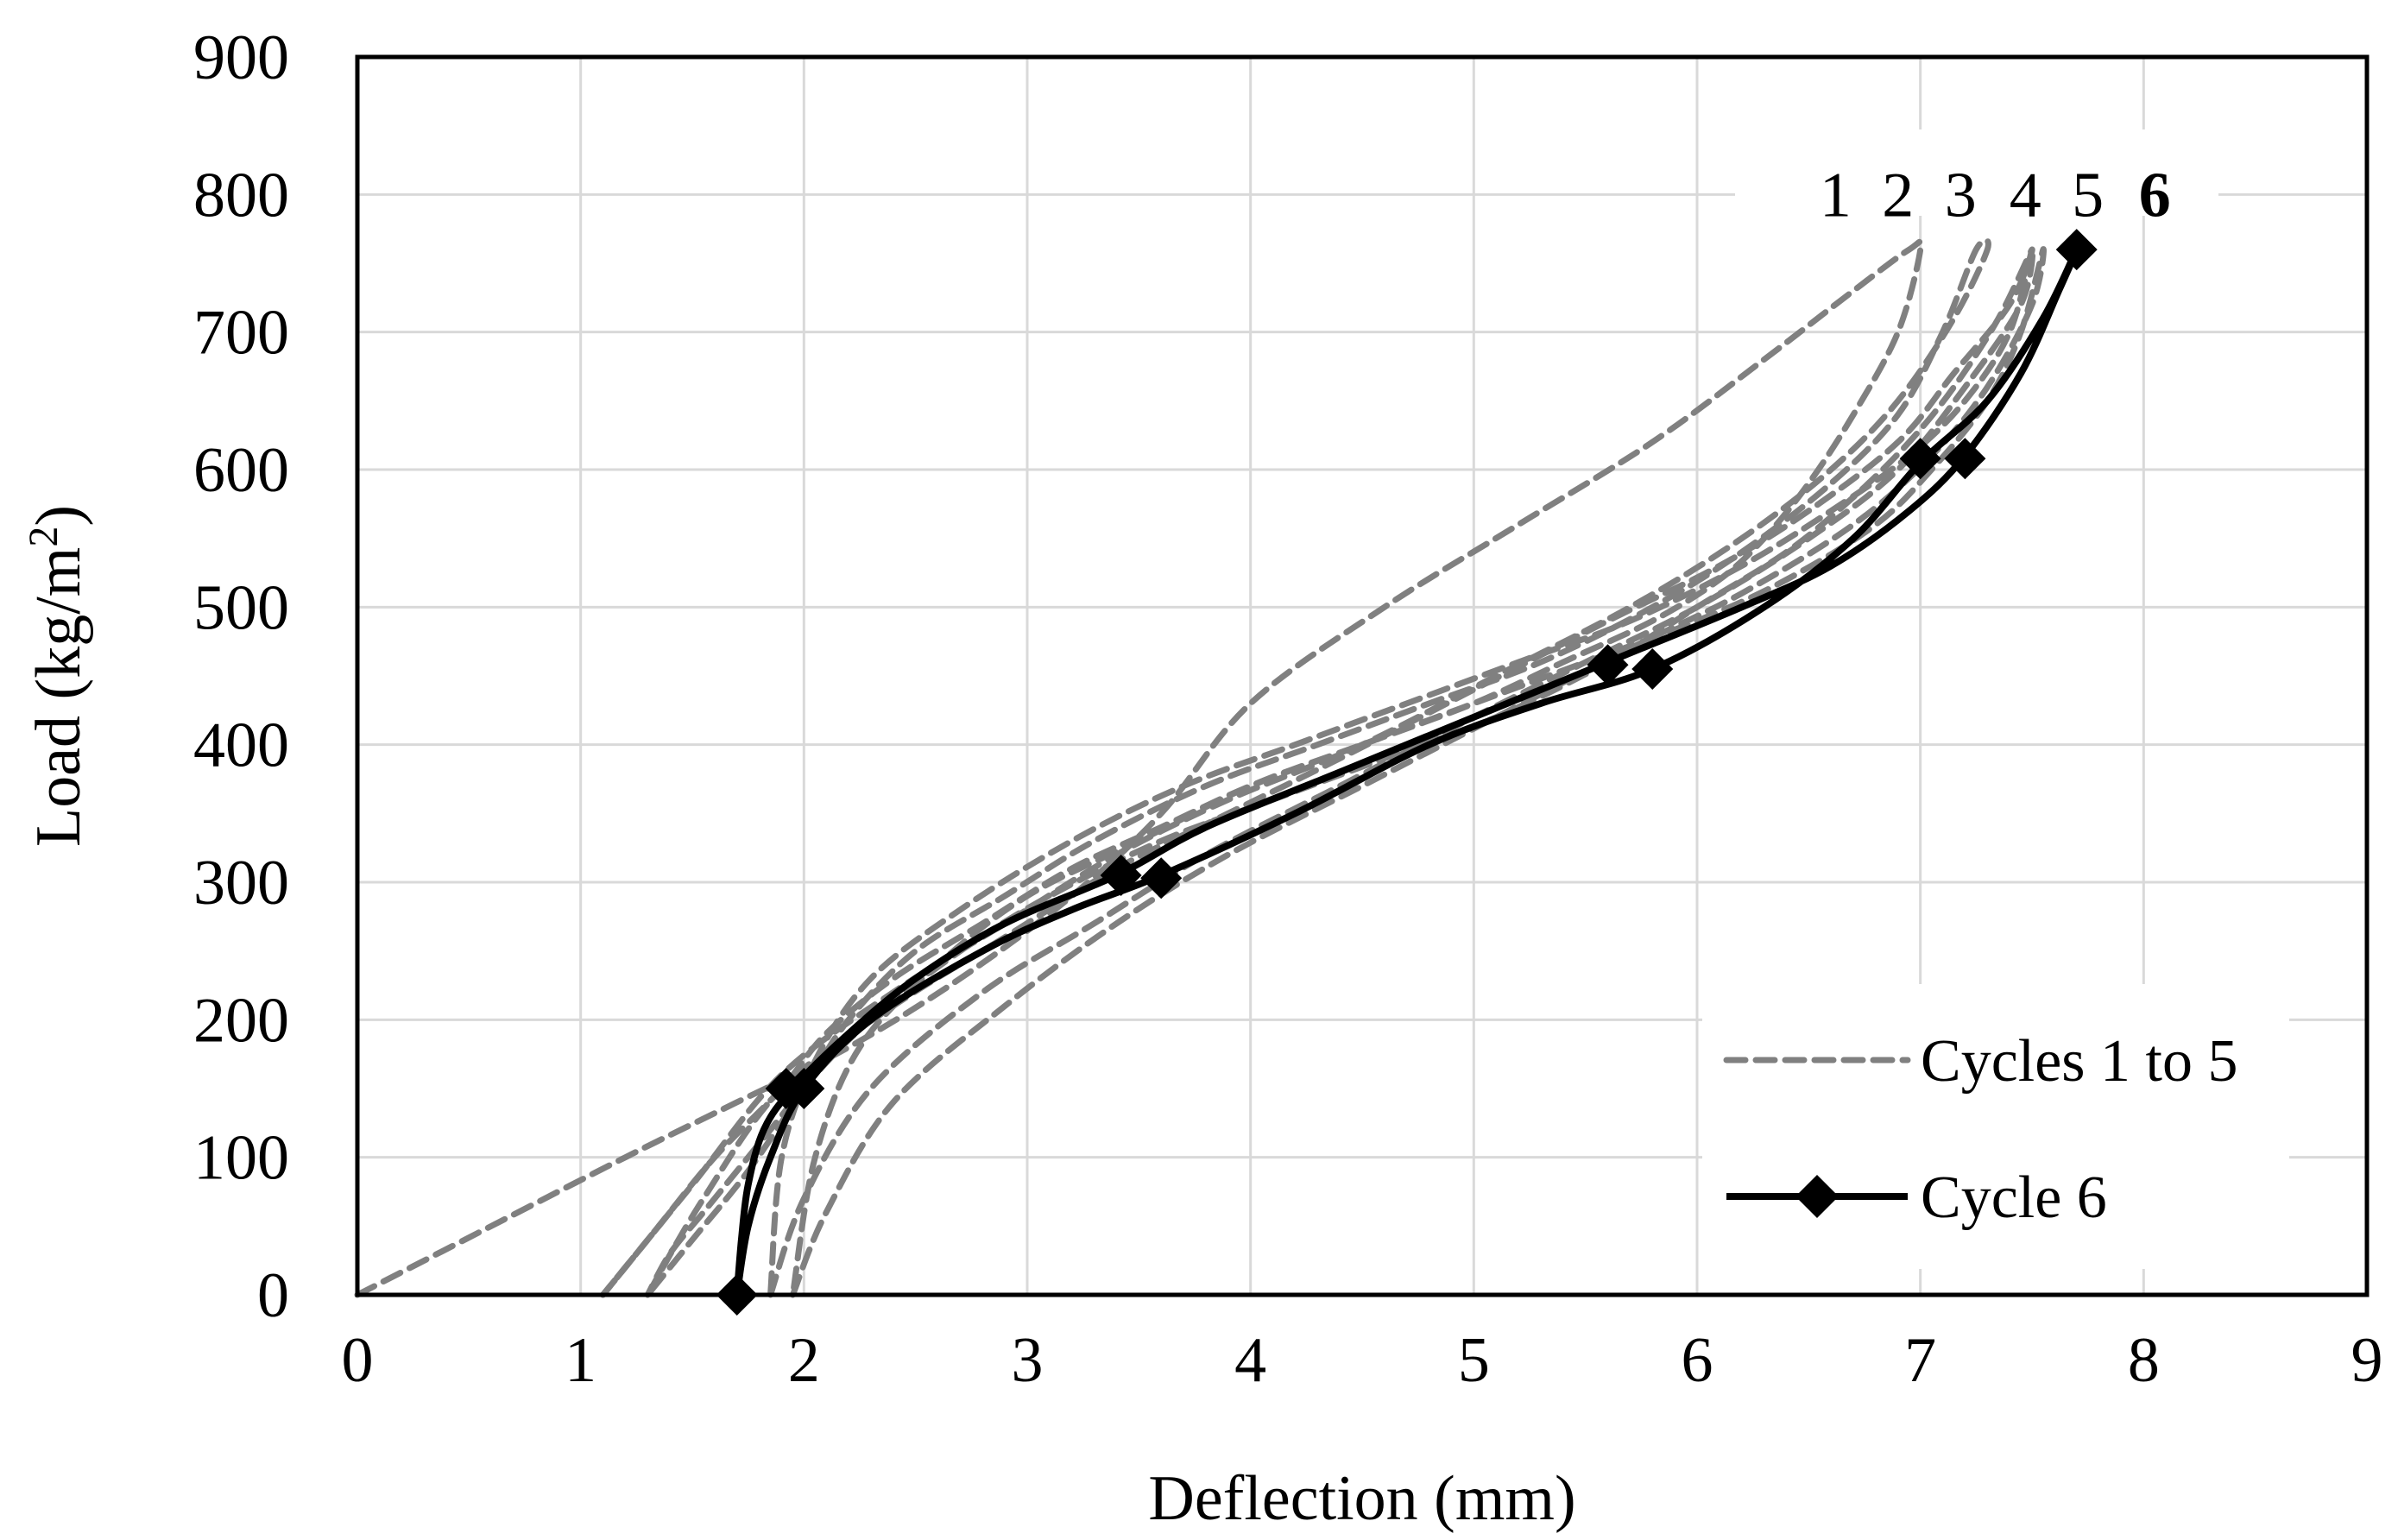 This screenshot has width=2398, height=1540. I want to click on annotation-background, so click(1976, 172).